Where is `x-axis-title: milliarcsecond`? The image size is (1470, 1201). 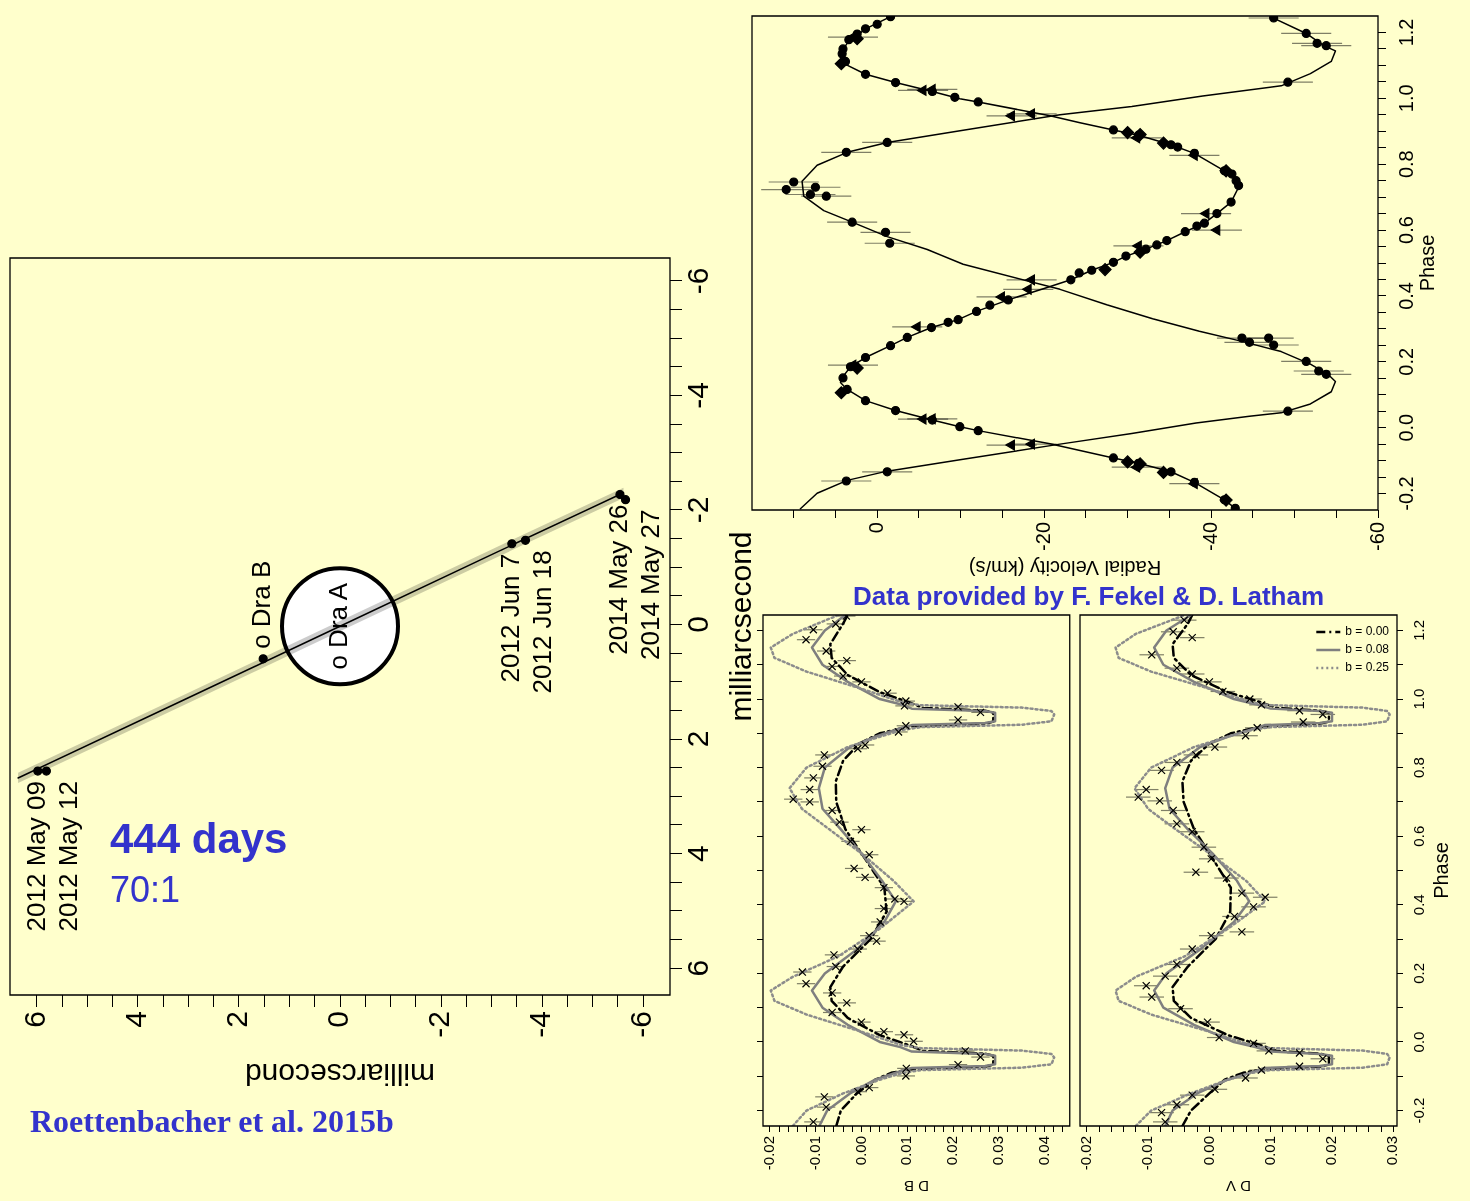
x-axis-title: milliarcsecond is located at coordinates (340, 1075).